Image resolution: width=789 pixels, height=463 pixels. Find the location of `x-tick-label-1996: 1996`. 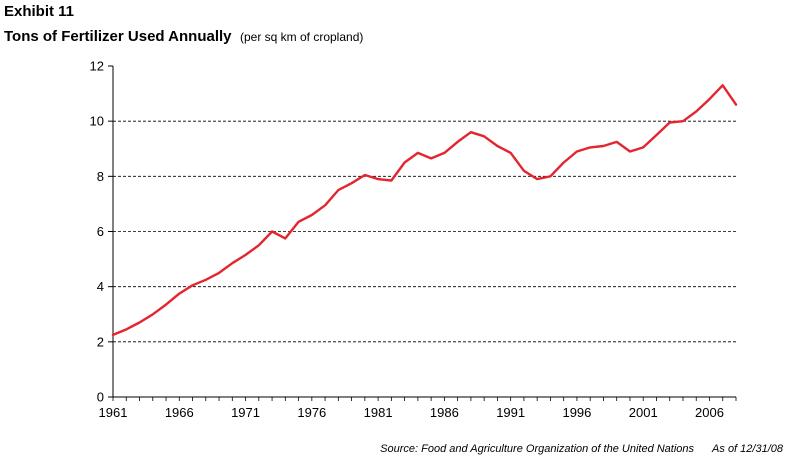

x-tick-label-1996: 1996 is located at coordinates (576, 412).